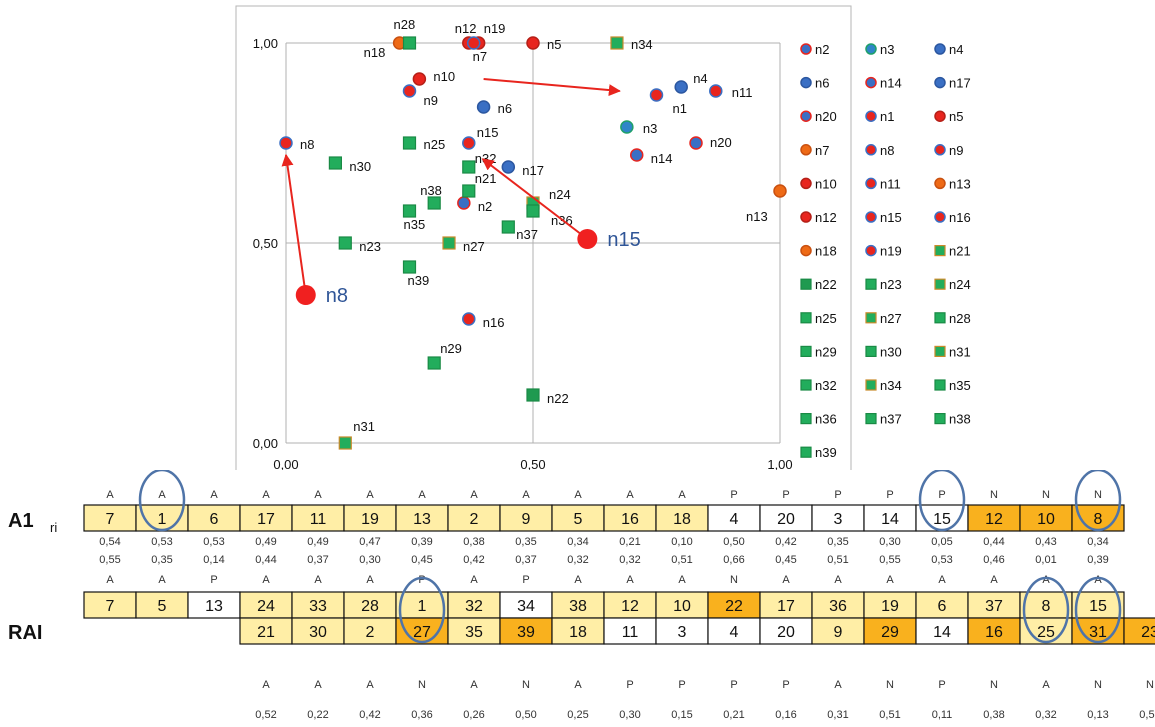 The image size is (1155, 727). I want to click on legend-label-n28: n28, so click(960, 318).